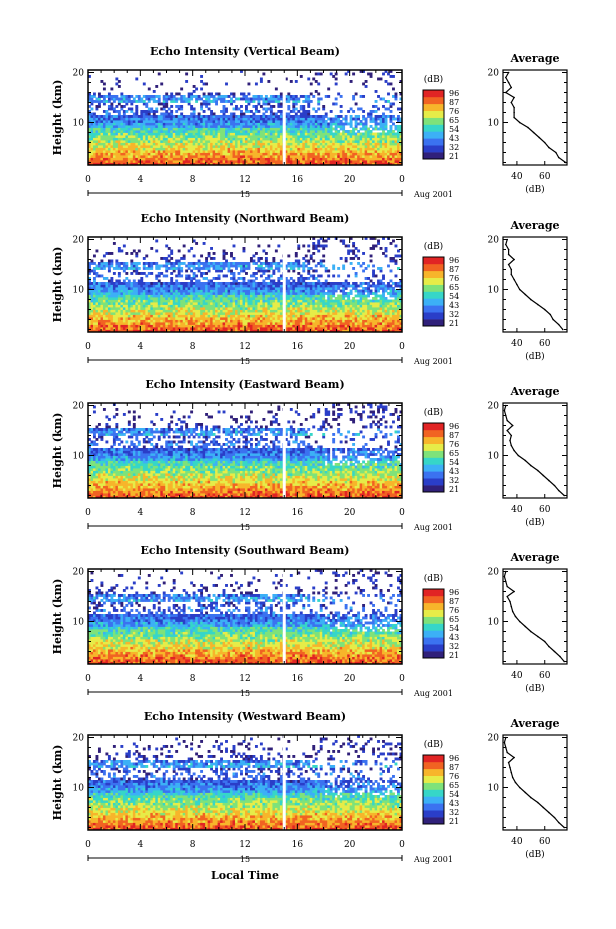 The width and height of the screenshot is (616, 929). What do you see at coordinates (494, 573) in the screenshot?
I see `profile-y-tick-label: 20` at bounding box center [494, 573].